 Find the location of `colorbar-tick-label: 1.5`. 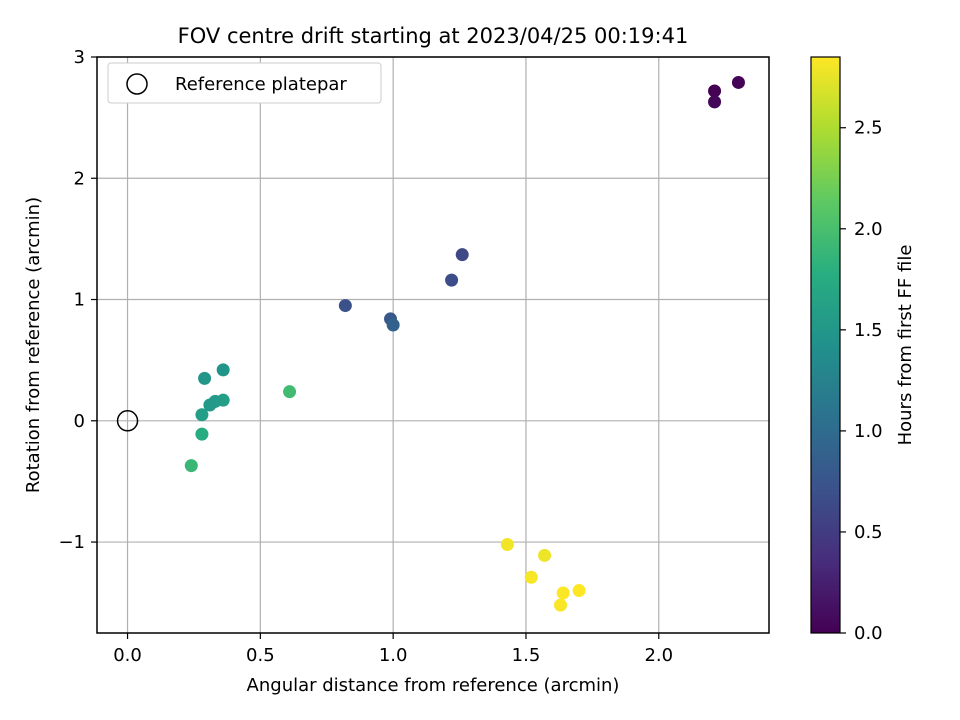

colorbar-tick-label: 1.5 is located at coordinates (868, 330).